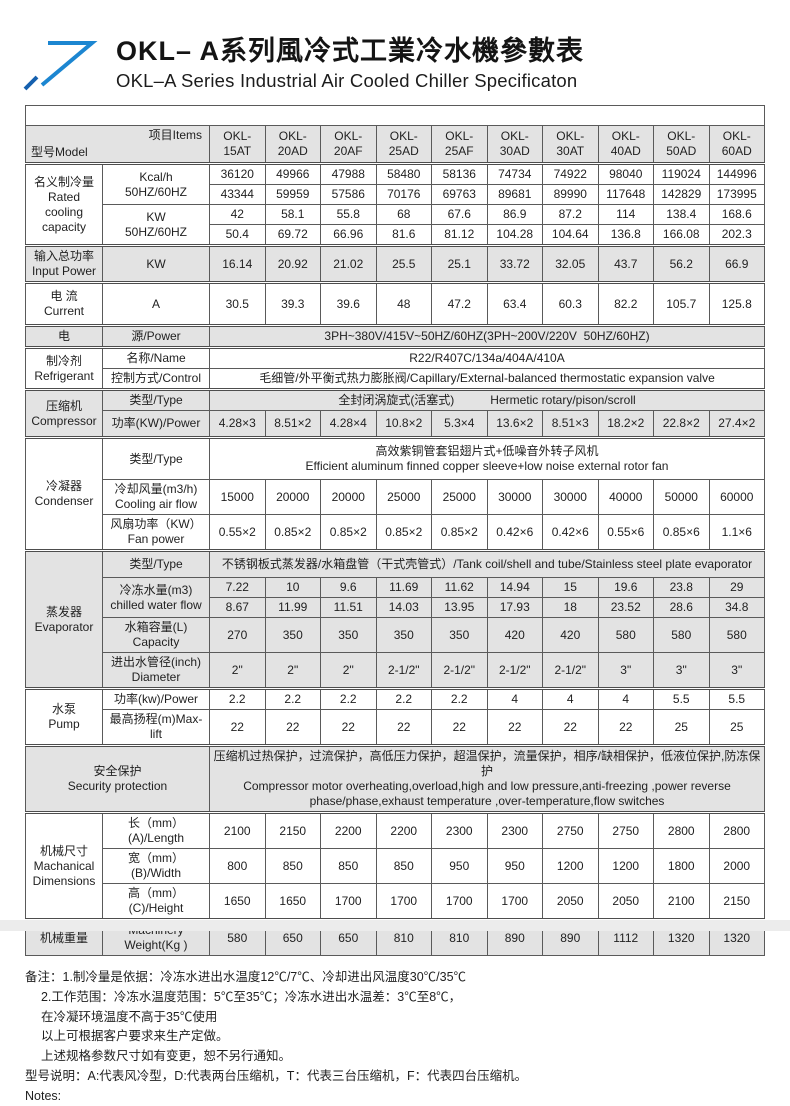  What do you see at coordinates (117, 145) in the screenshot?
I see `corner-cell: 型号Model 项目Items` at bounding box center [117, 145].